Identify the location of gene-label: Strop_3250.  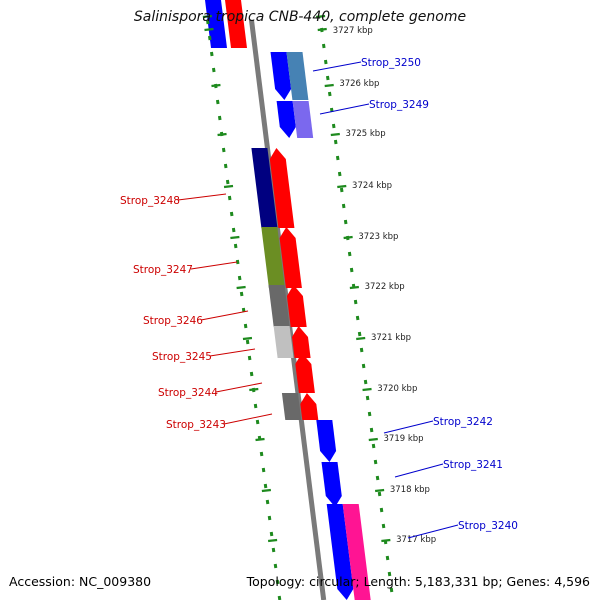
(391, 63).